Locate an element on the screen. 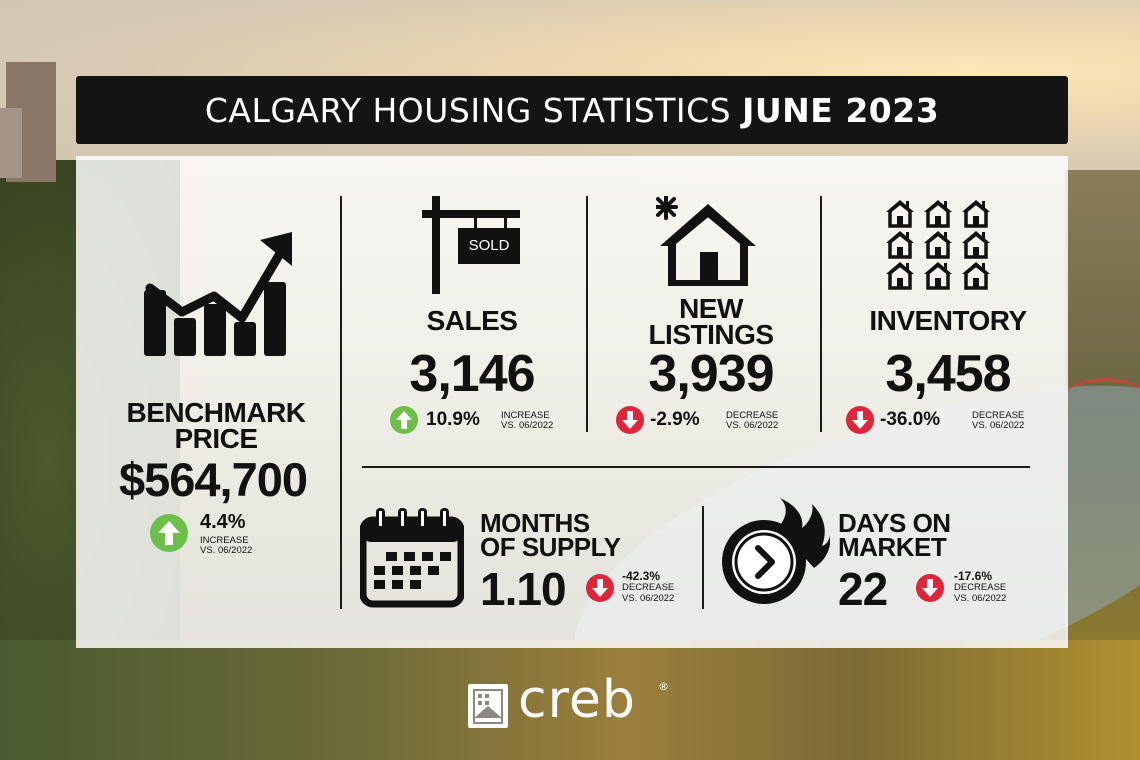 This screenshot has width=1140, height=760. calendar-icon is located at coordinates (412, 558).